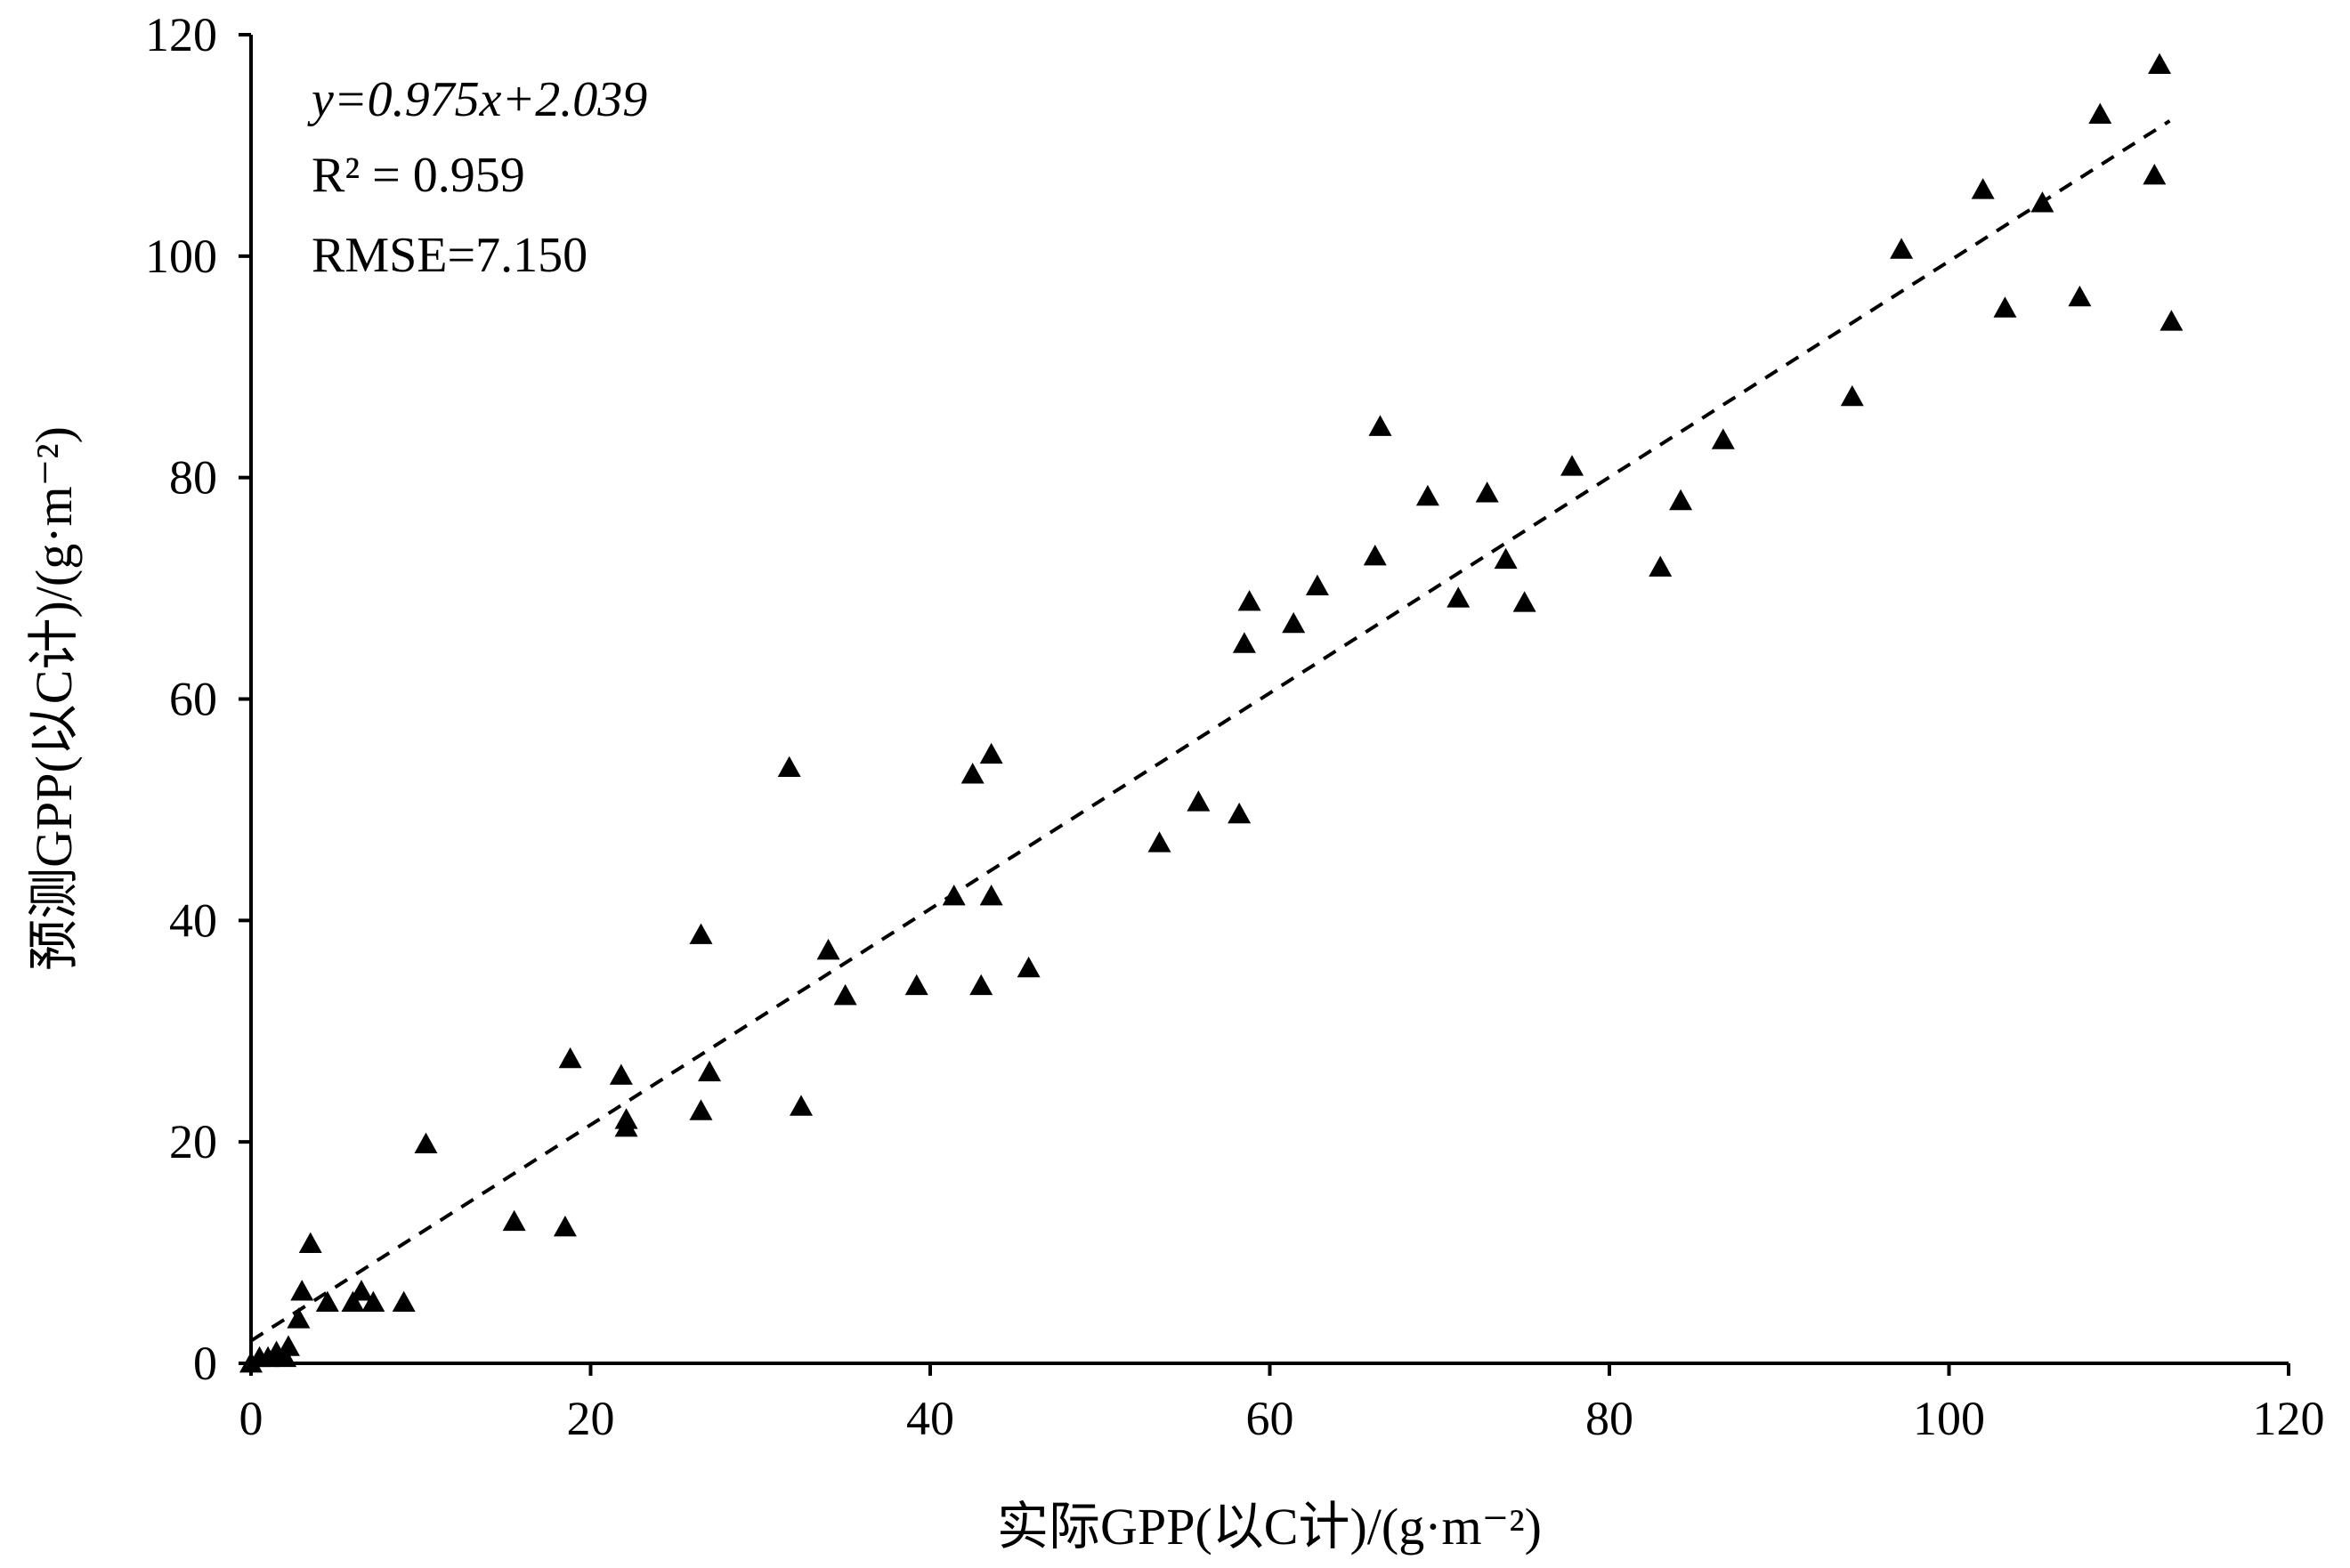 This screenshot has height=1568, width=2350. I want to click on y-axis-label: 预测GPP(以C计)/(g·m⁻²), so click(54, 698).